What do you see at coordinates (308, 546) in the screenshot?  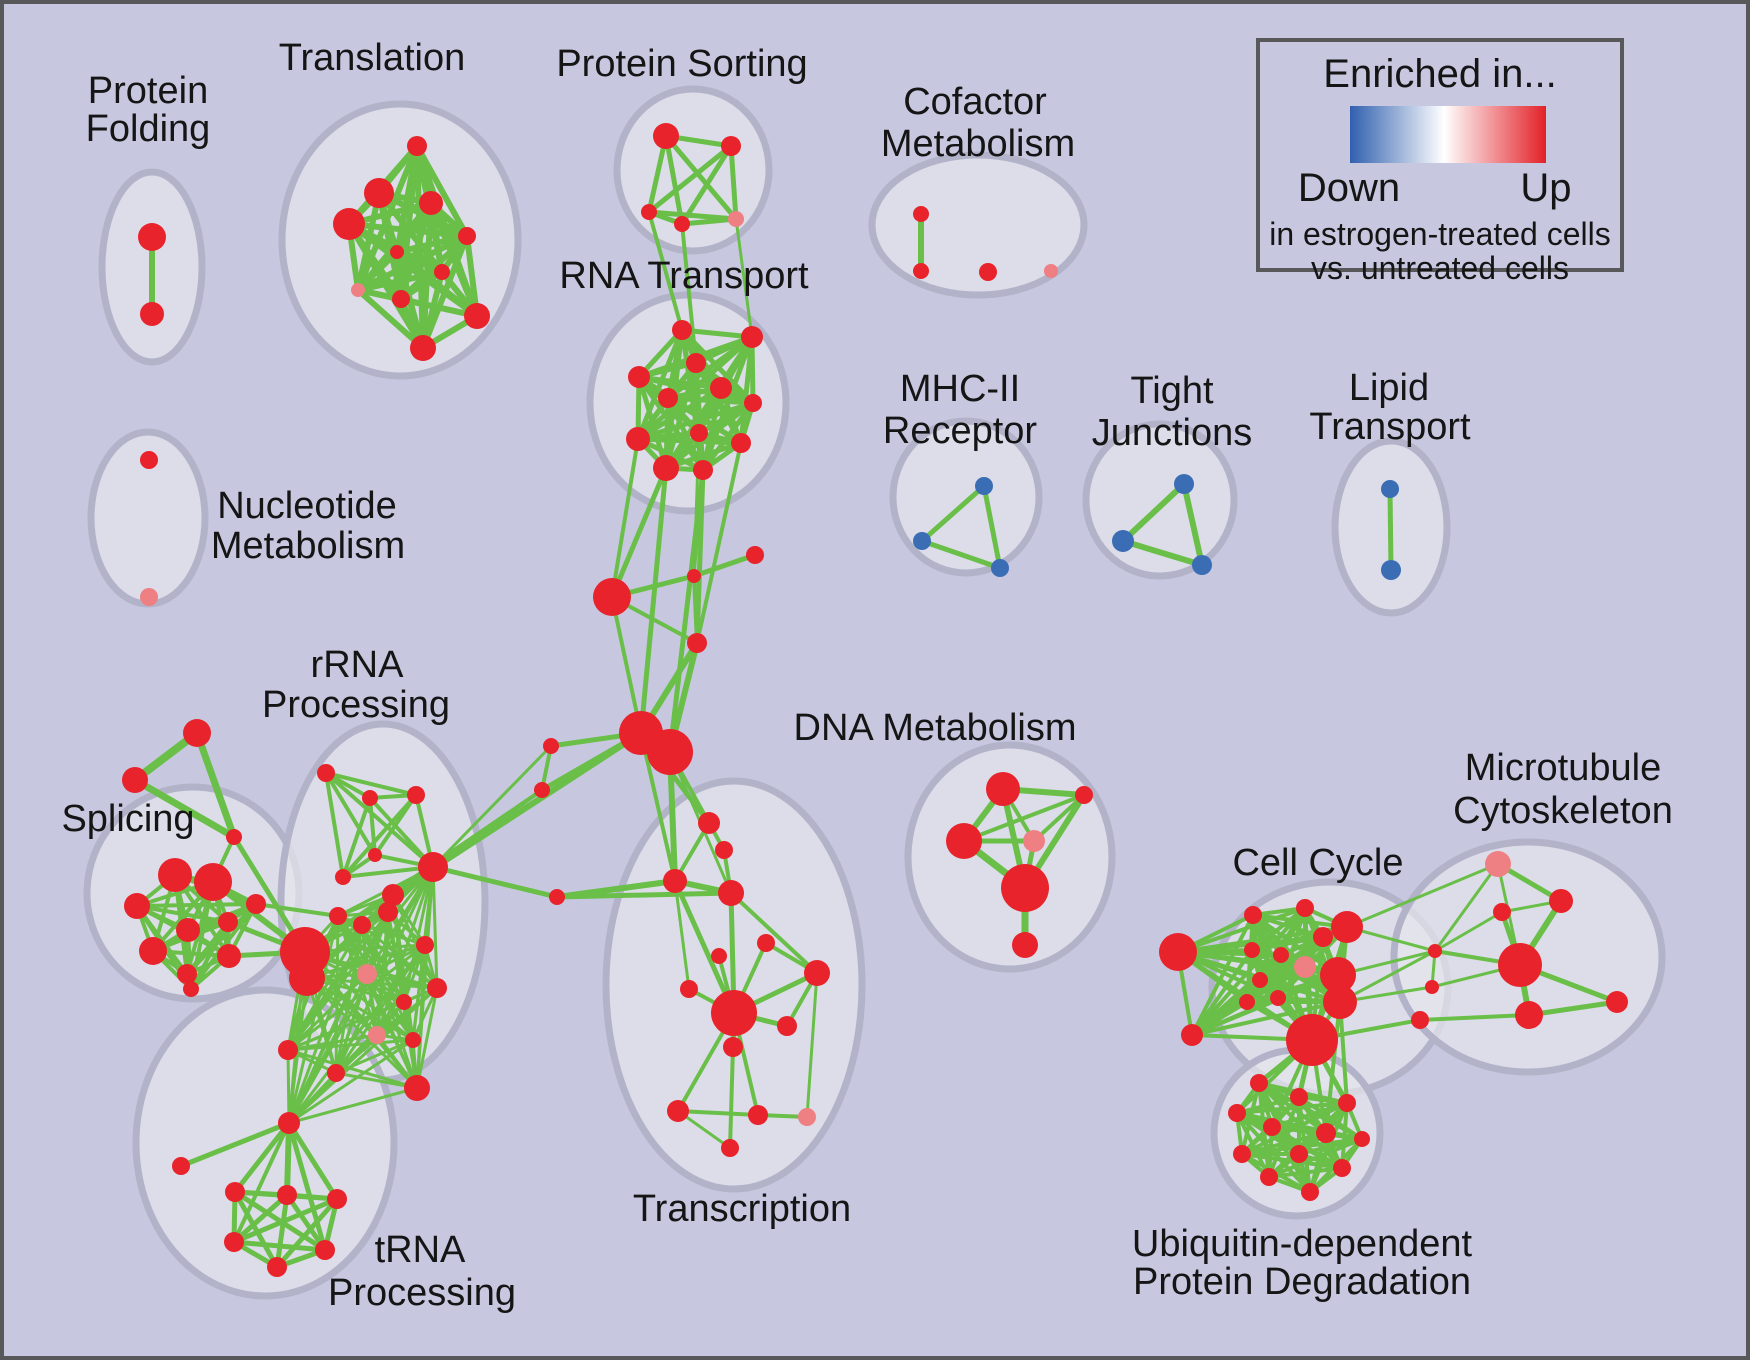 I see `cluster-label: Metabolism` at bounding box center [308, 546].